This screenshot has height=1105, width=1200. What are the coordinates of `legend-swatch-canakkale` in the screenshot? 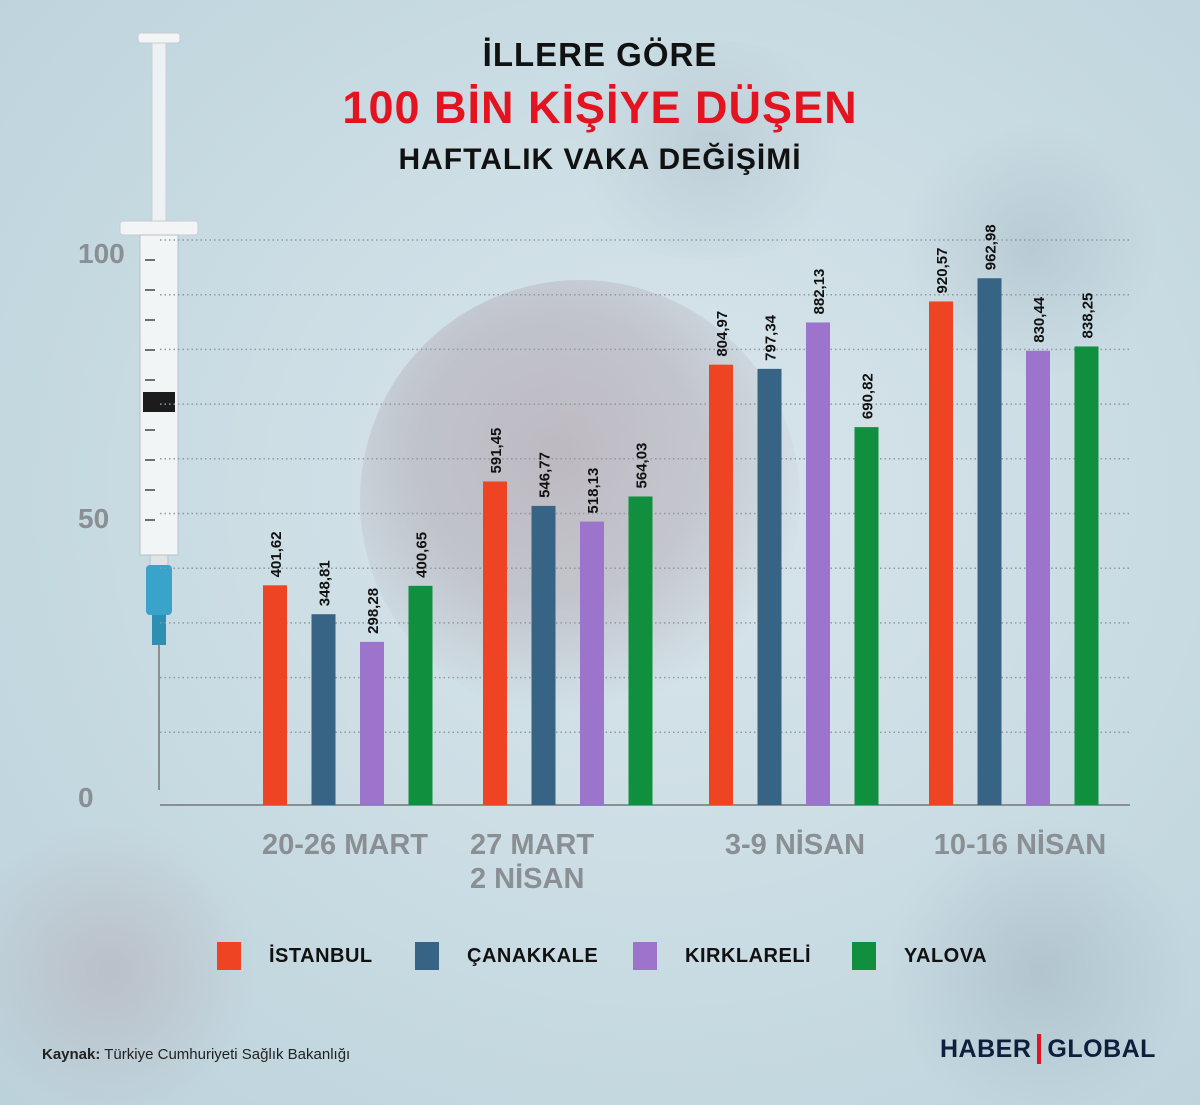 It's located at (427, 956).